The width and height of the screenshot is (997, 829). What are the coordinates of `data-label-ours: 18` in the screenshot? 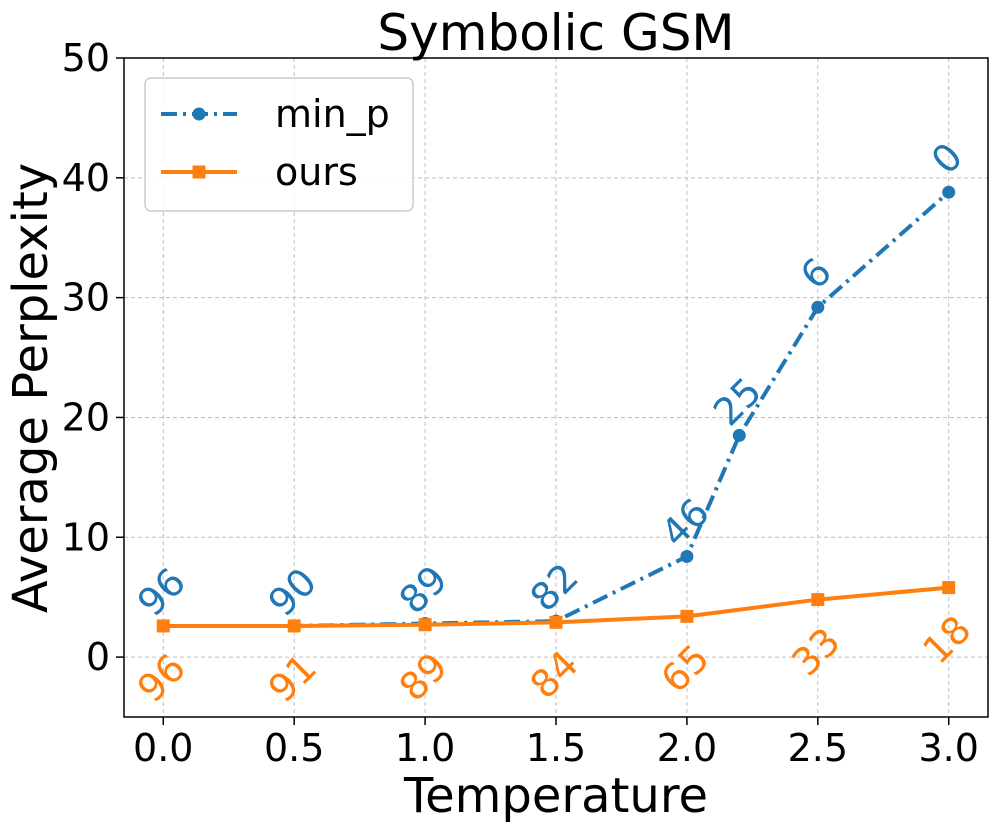 It's located at (946, 639).